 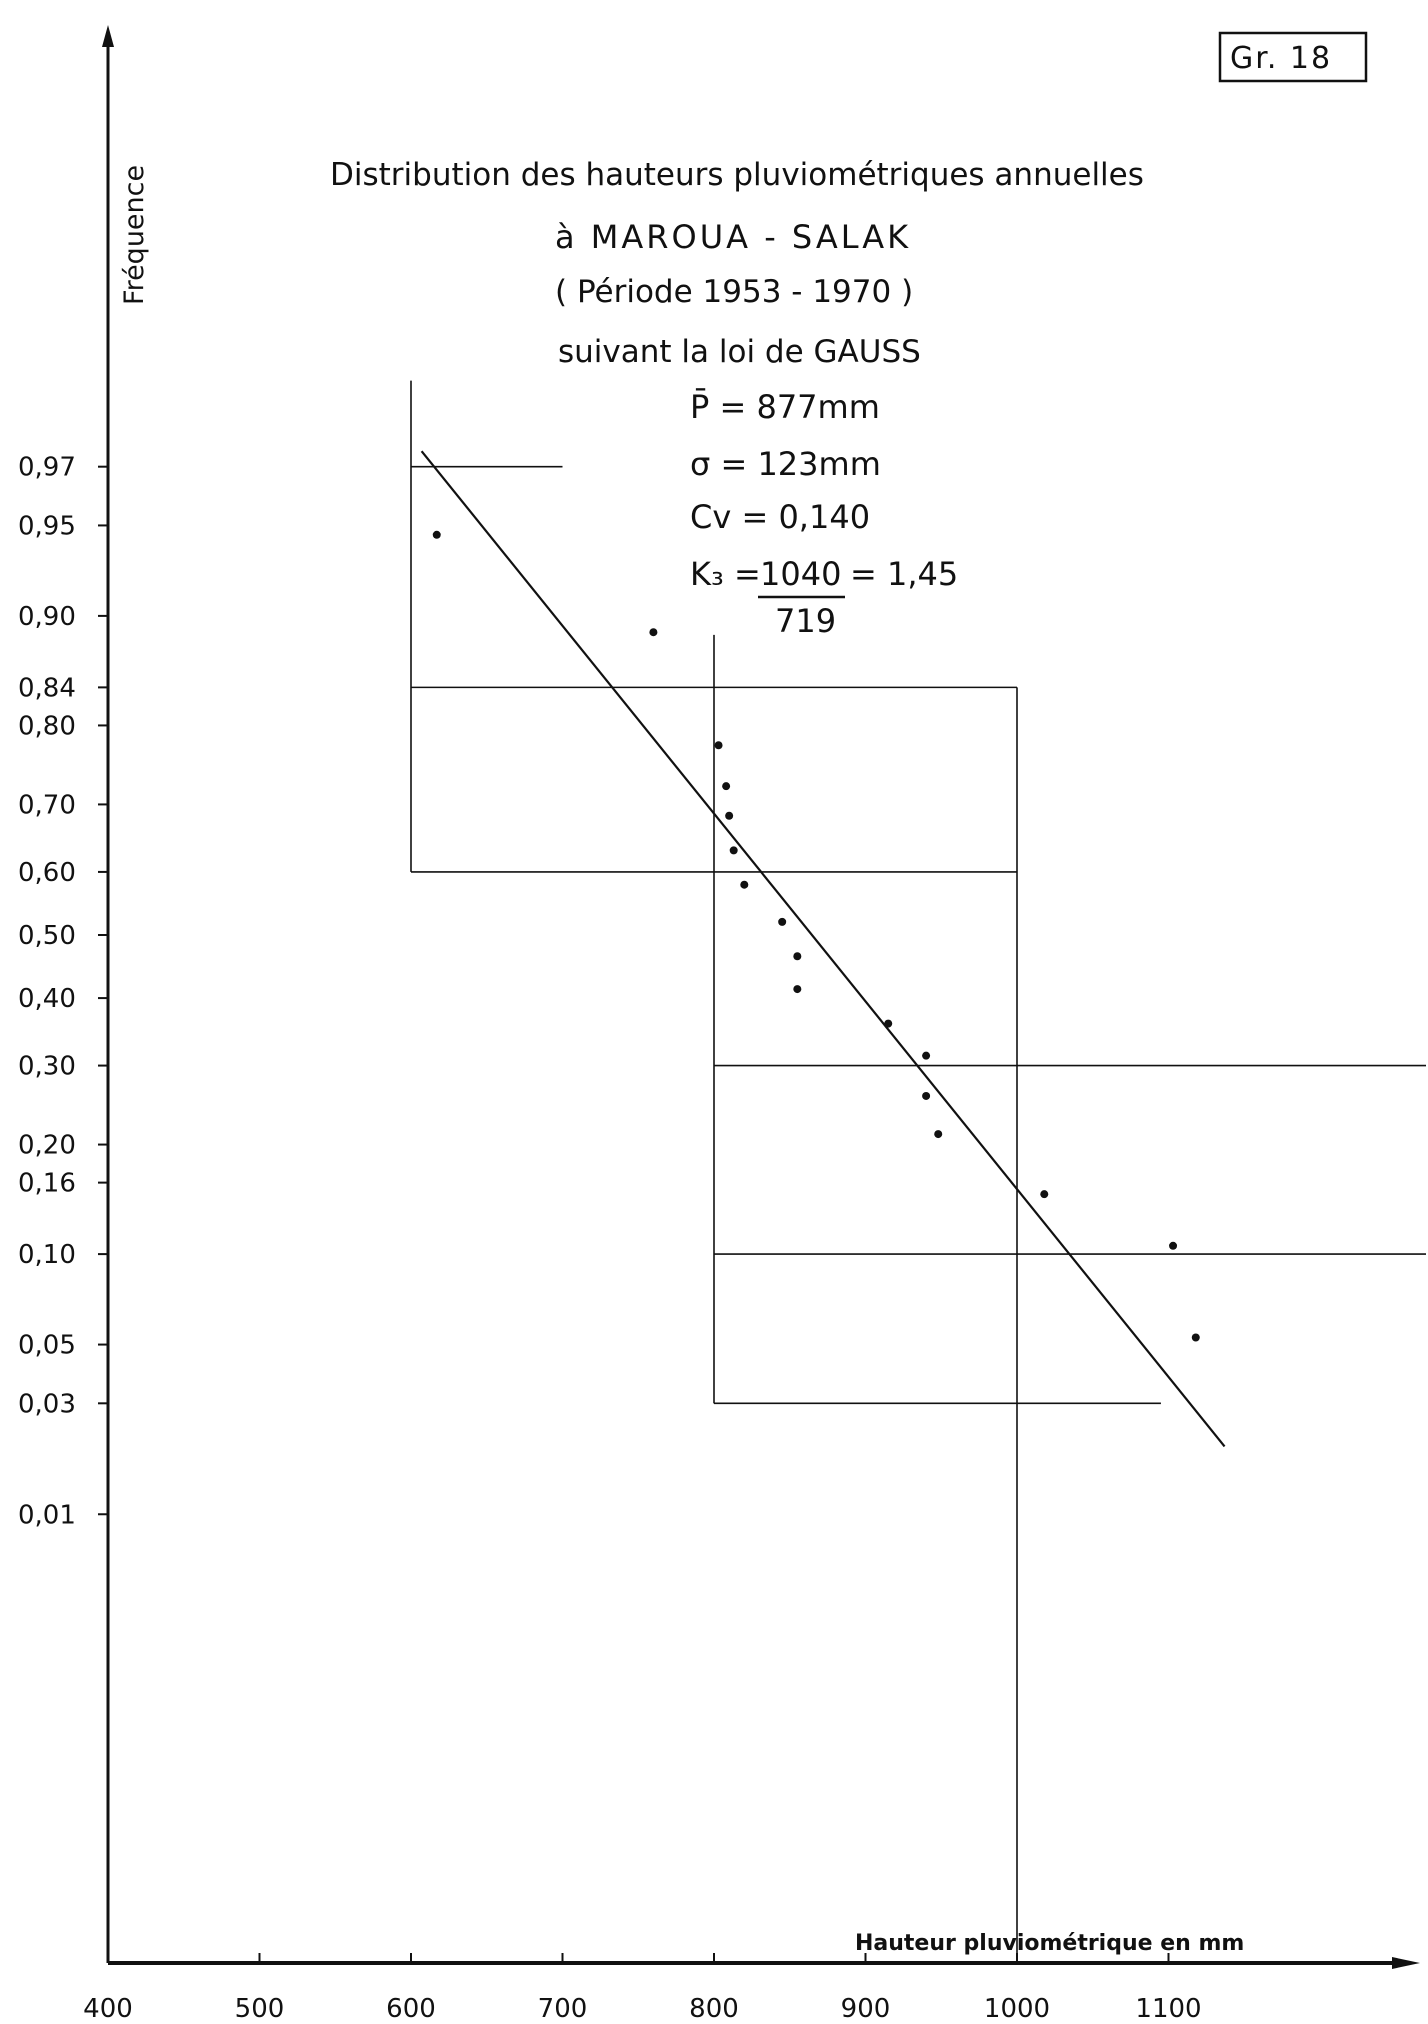 What do you see at coordinates (733, 237) in the screenshot?
I see `title-line-2: à MAROUA - SALAK` at bounding box center [733, 237].